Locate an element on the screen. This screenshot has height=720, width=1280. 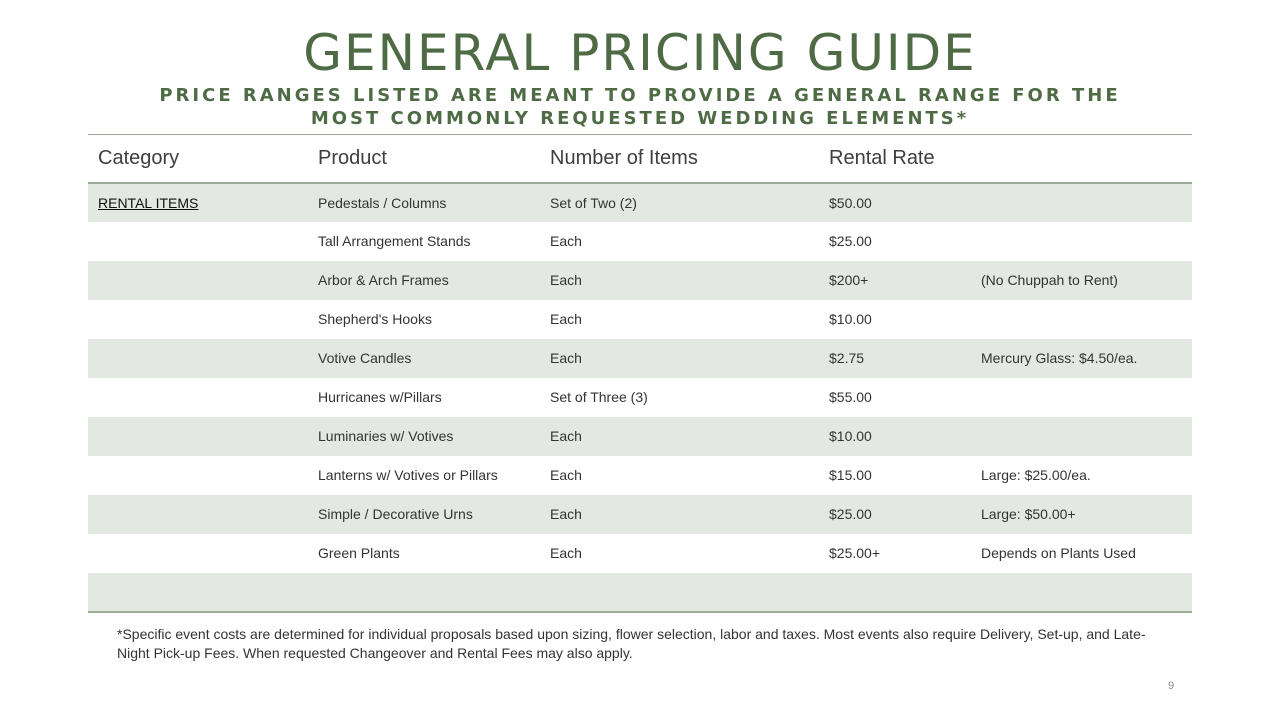
cell-note: Large: $25.00/ea. is located at coordinates (1036, 475).